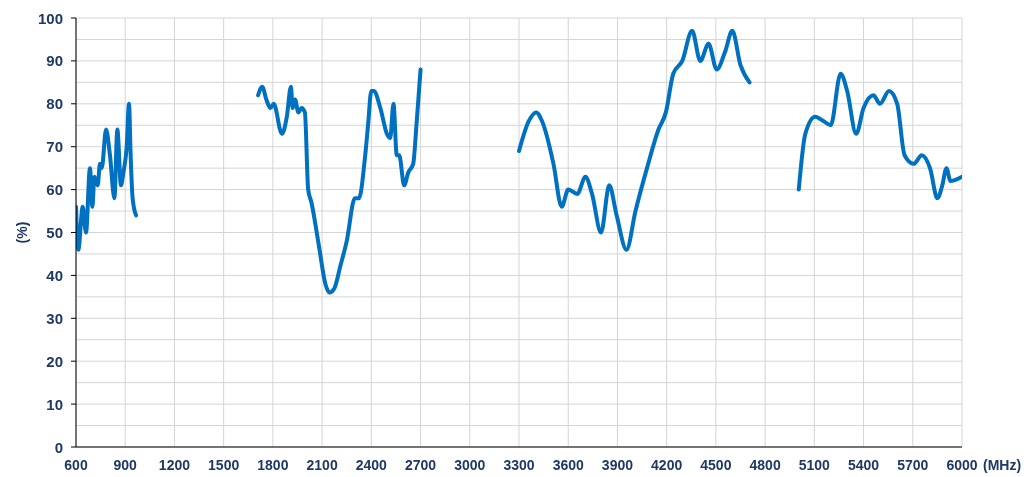 This screenshot has height=477, width=1030. Describe the element at coordinates (667, 465) in the screenshot. I see `x-tick-label: 4200` at that location.